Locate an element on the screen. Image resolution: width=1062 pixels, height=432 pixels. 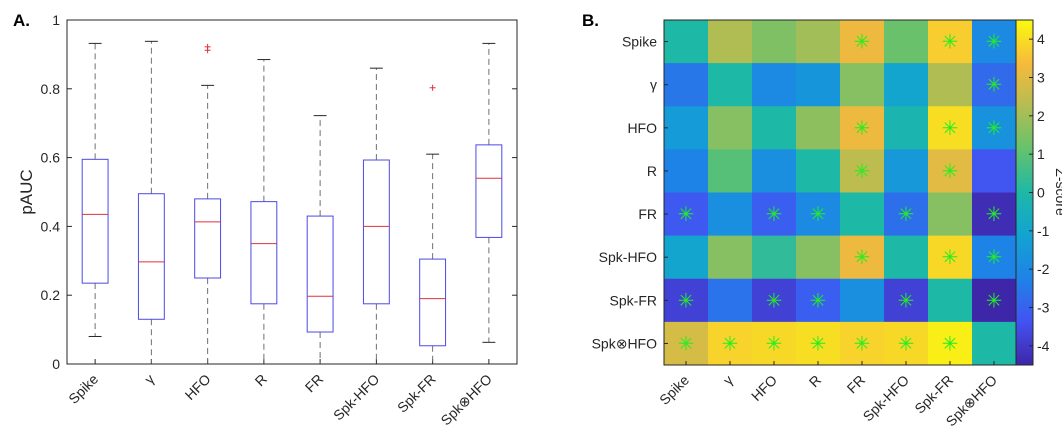
colorbar-tick-label: -1 is located at coordinates (1043, 231).